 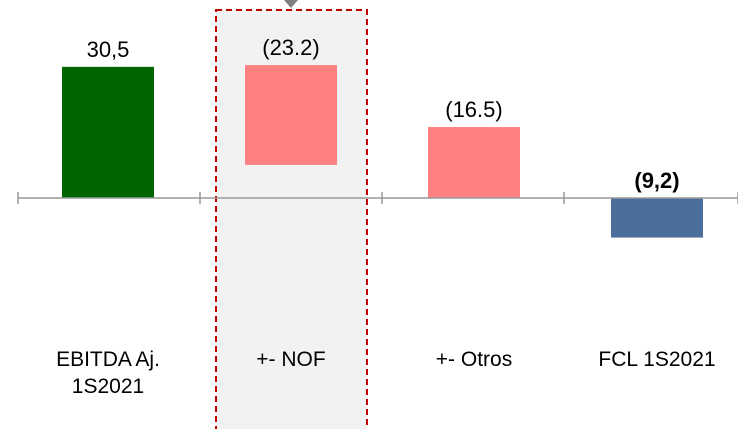 What do you see at coordinates (656, 180) in the screenshot?
I see `value-label-4: (9,2)` at bounding box center [656, 180].